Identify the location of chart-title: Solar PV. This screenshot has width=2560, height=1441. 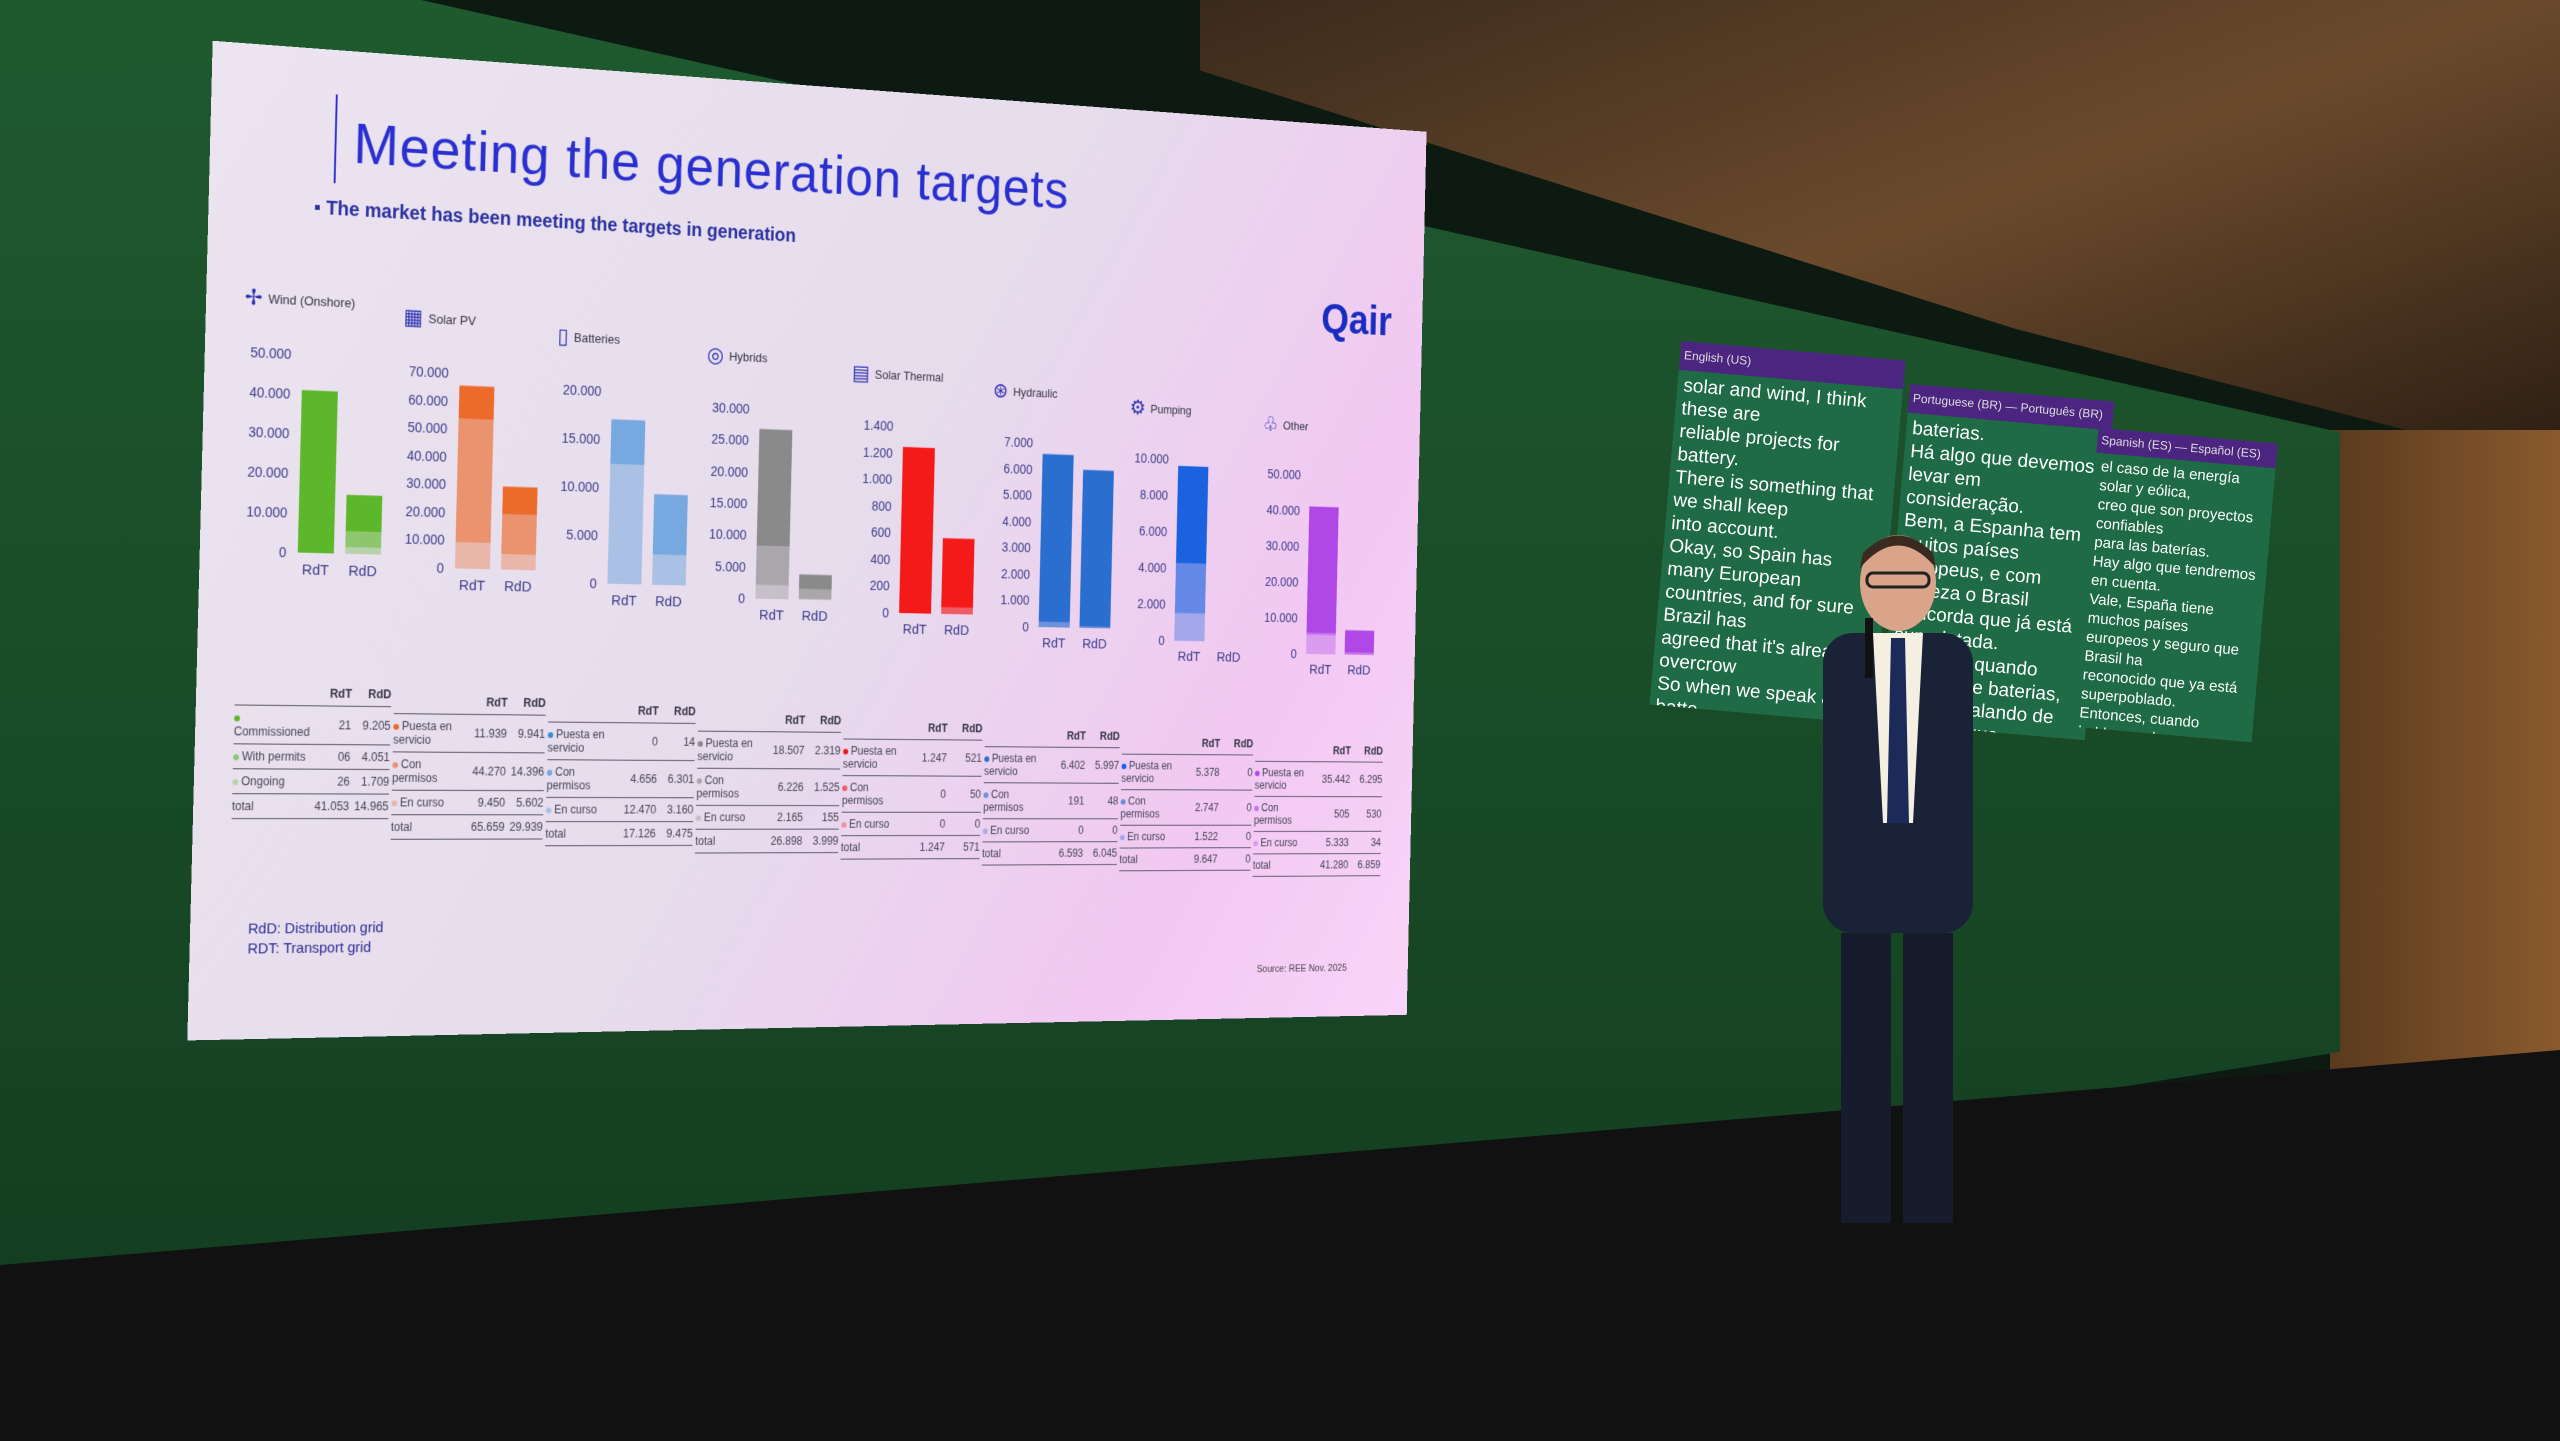
(452, 319).